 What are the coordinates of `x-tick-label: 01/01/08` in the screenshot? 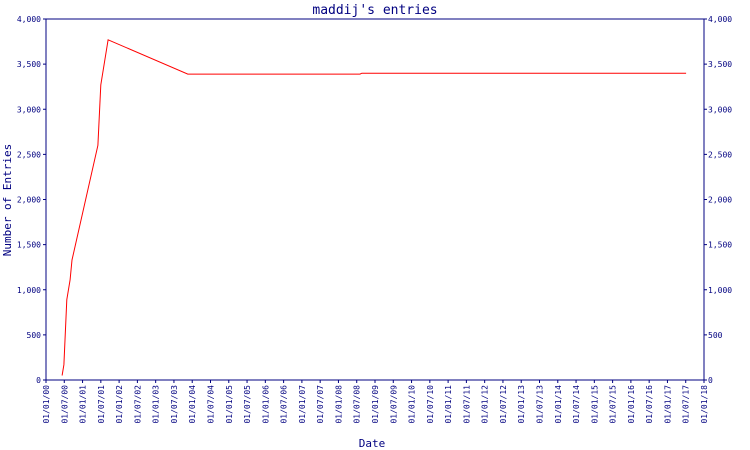 It's located at (338, 404).